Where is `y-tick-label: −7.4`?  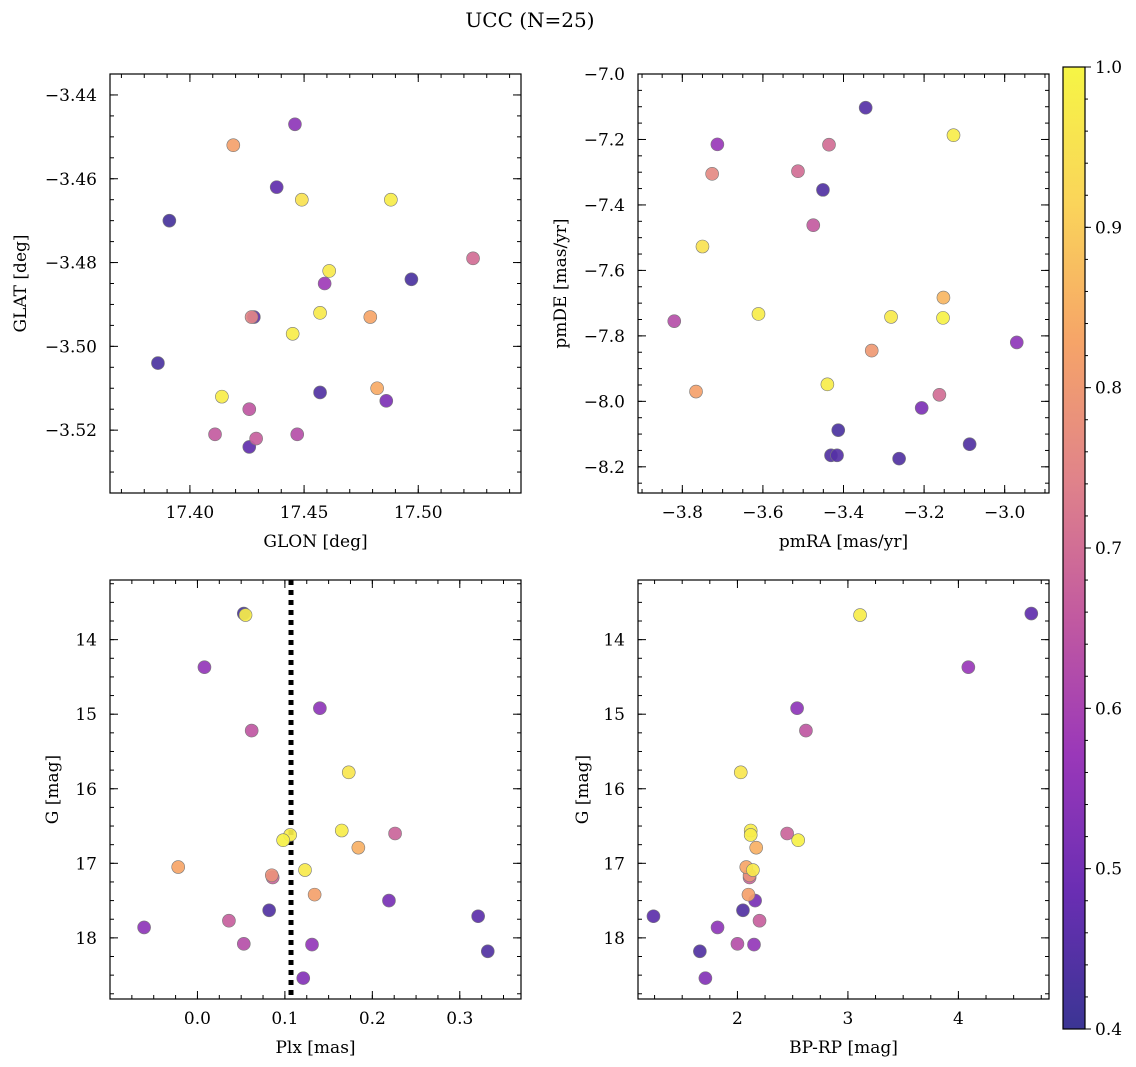 y-tick-label: −7.4 is located at coordinates (604, 206).